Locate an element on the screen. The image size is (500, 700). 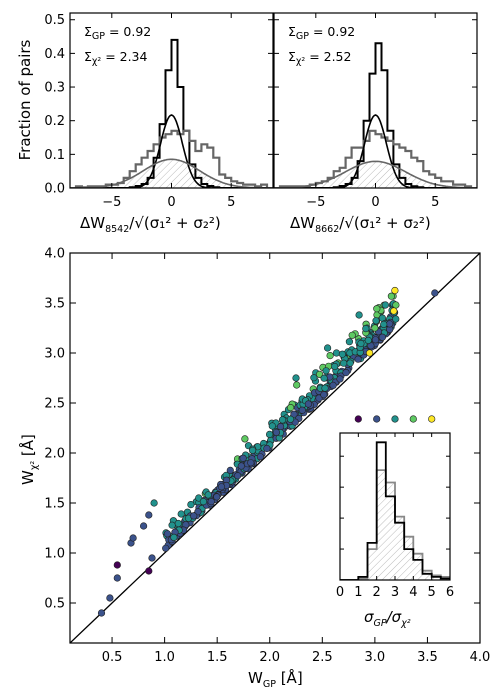
xlabel-8662: ΔW8662/√(σ₁² + σ₂²) is located at coordinates (360, 224).